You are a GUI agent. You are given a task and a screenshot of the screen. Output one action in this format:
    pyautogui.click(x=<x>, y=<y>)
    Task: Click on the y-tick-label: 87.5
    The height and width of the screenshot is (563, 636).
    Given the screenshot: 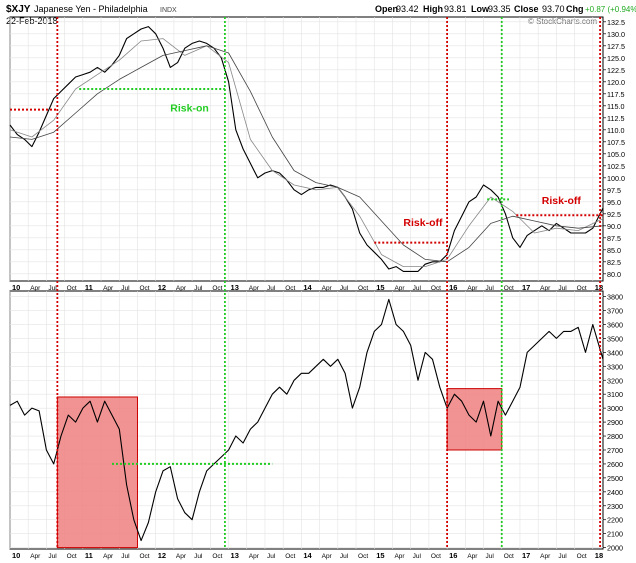 What is the action you would take?
    pyautogui.click(x=614, y=238)
    